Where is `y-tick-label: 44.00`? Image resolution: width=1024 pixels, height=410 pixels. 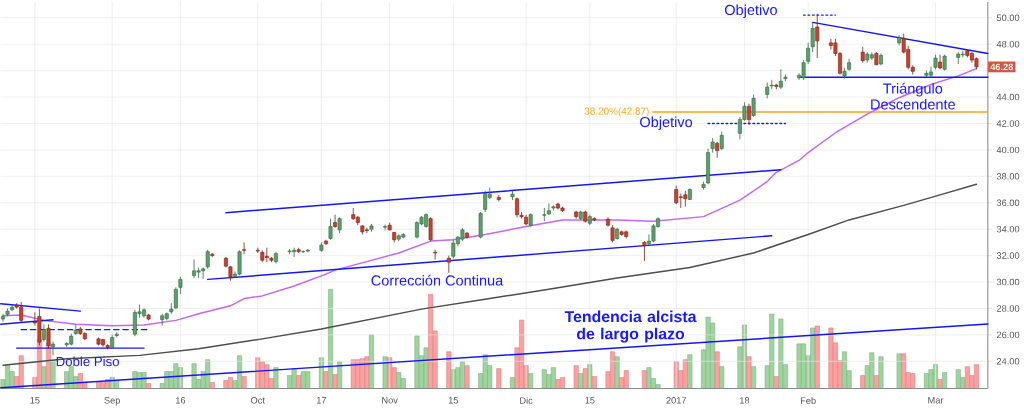
y-tick-label: 44.00 is located at coordinates (1008, 97).